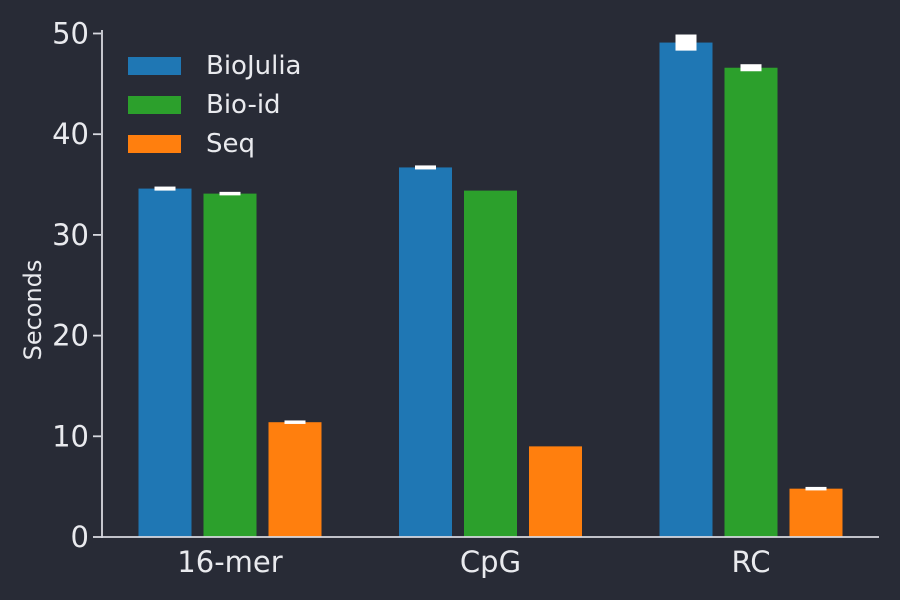  I want to click on legend-item-seq: Seq, so click(215, 144).